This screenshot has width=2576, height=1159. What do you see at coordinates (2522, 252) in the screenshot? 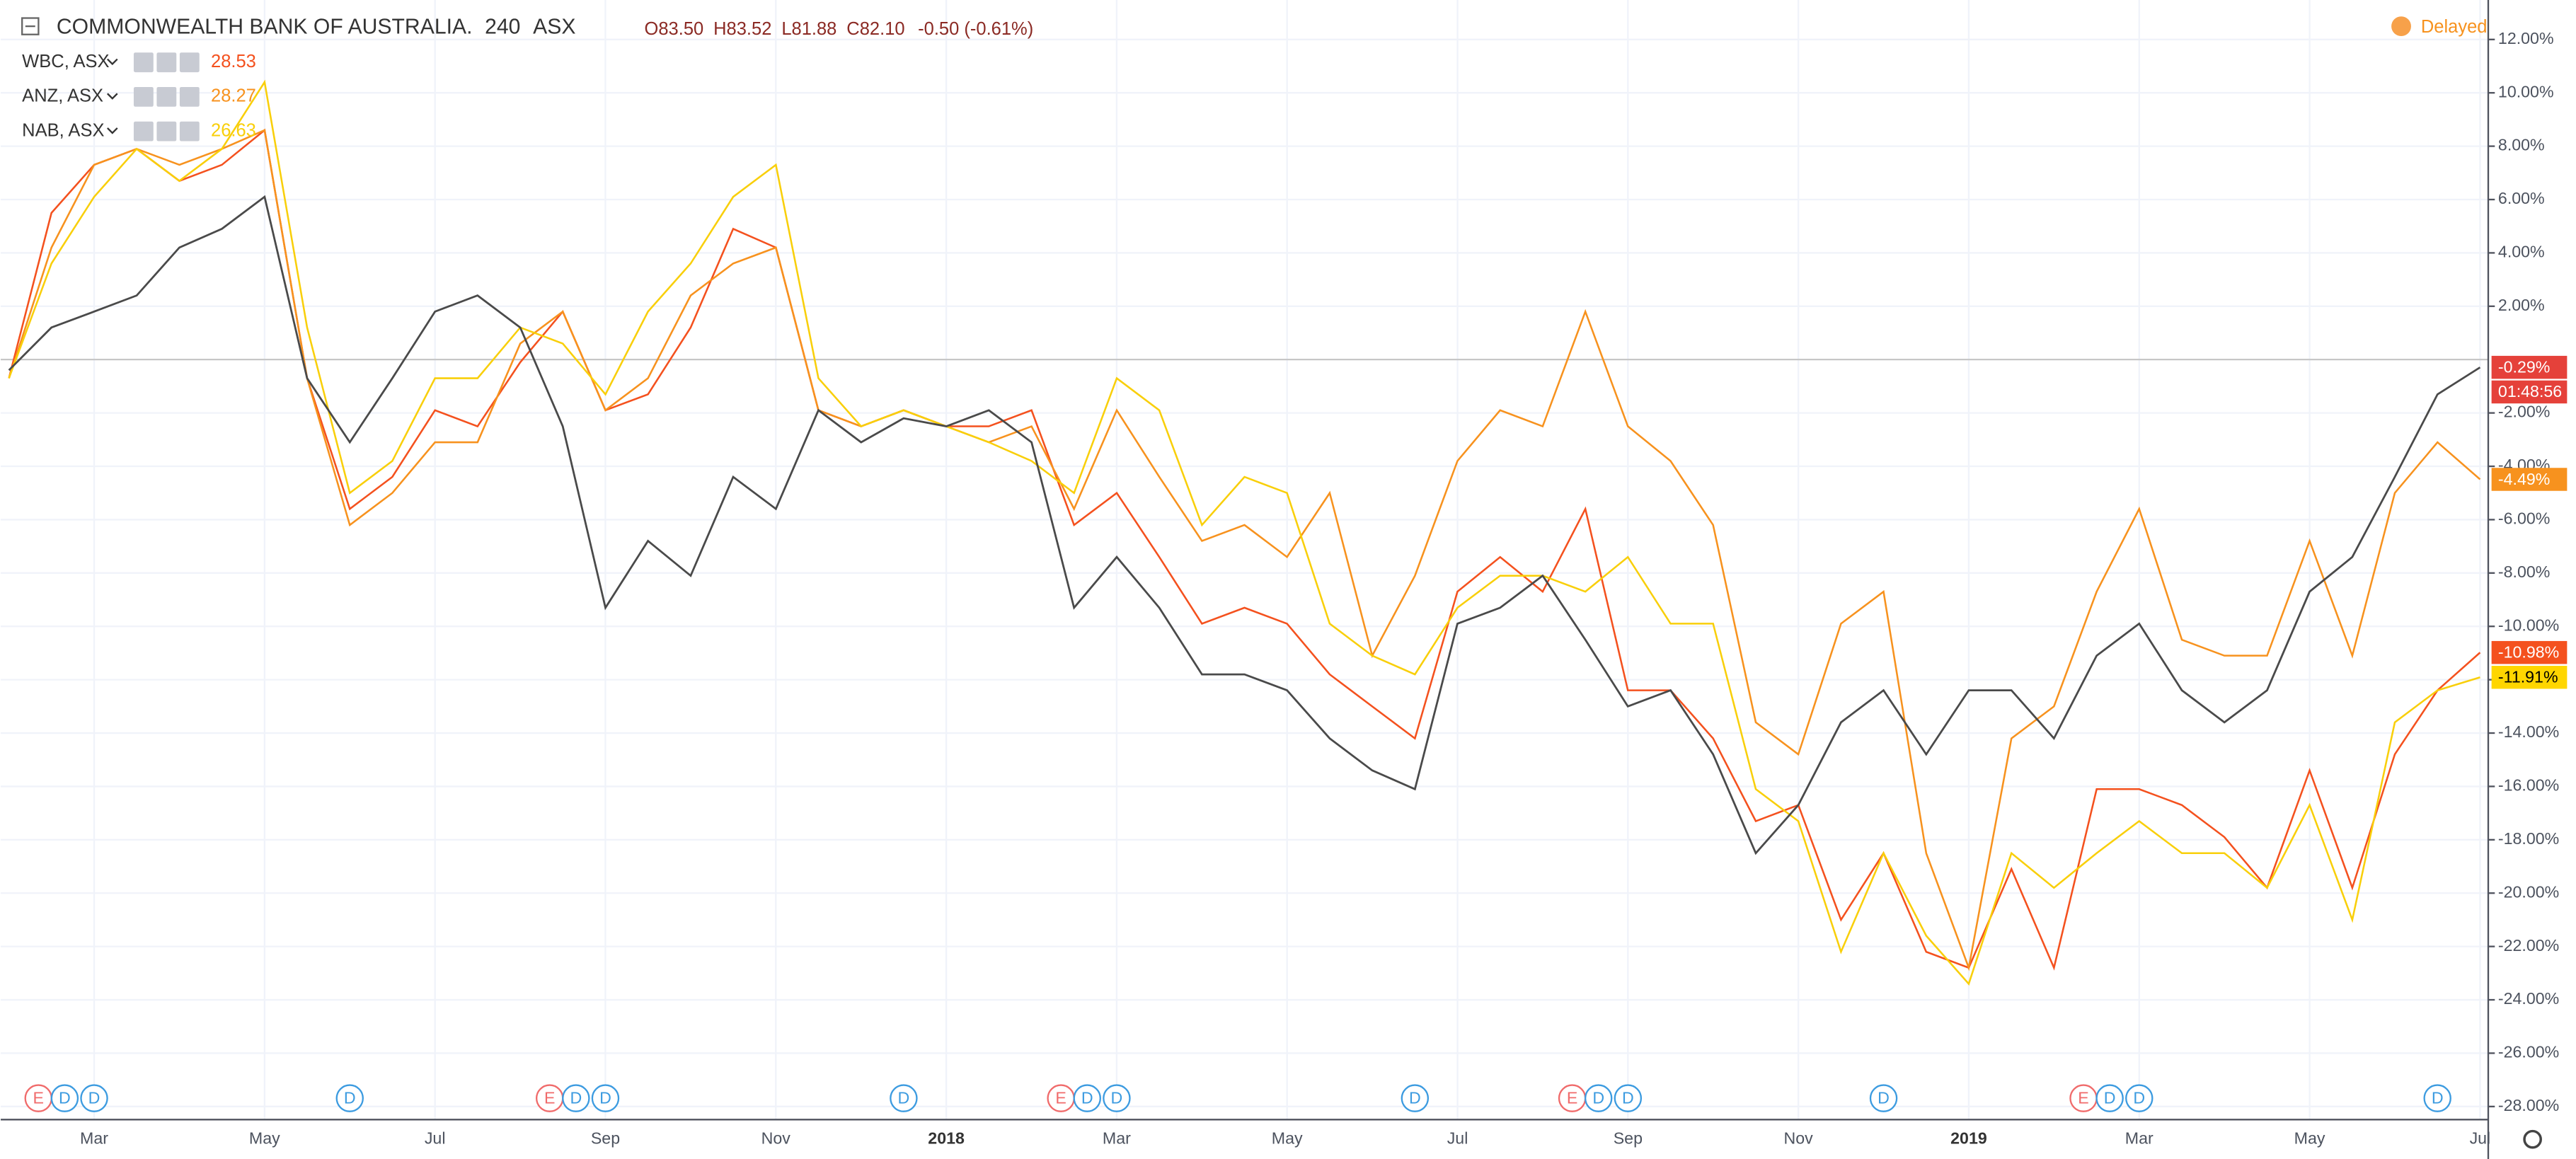
I see `y-tick-label: 4.00%` at bounding box center [2522, 252].